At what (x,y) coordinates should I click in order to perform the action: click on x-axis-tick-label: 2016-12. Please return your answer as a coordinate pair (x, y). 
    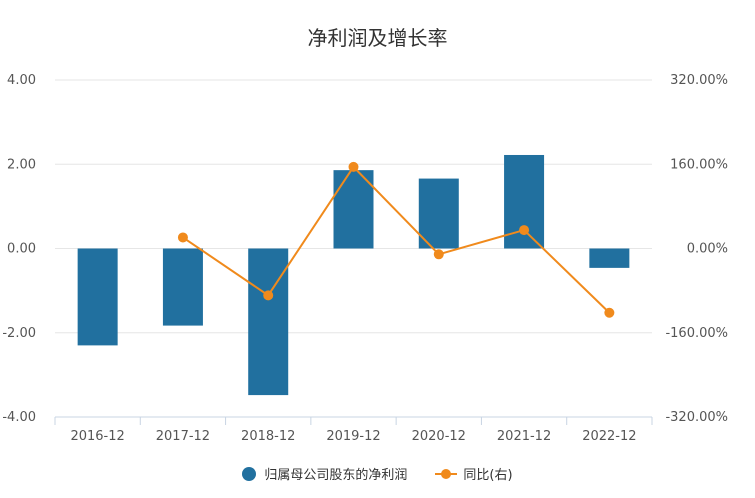
    Looking at the image, I should click on (97, 436).